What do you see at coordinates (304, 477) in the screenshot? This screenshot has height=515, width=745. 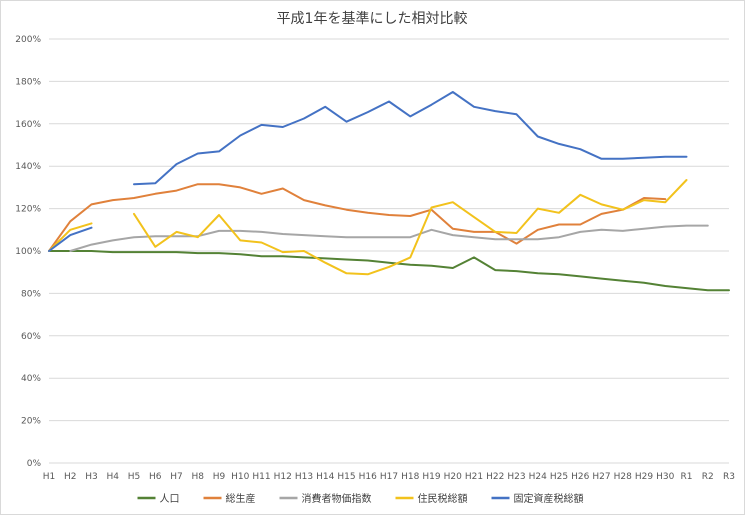 I see `x-tick-label: H13` at bounding box center [304, 477].